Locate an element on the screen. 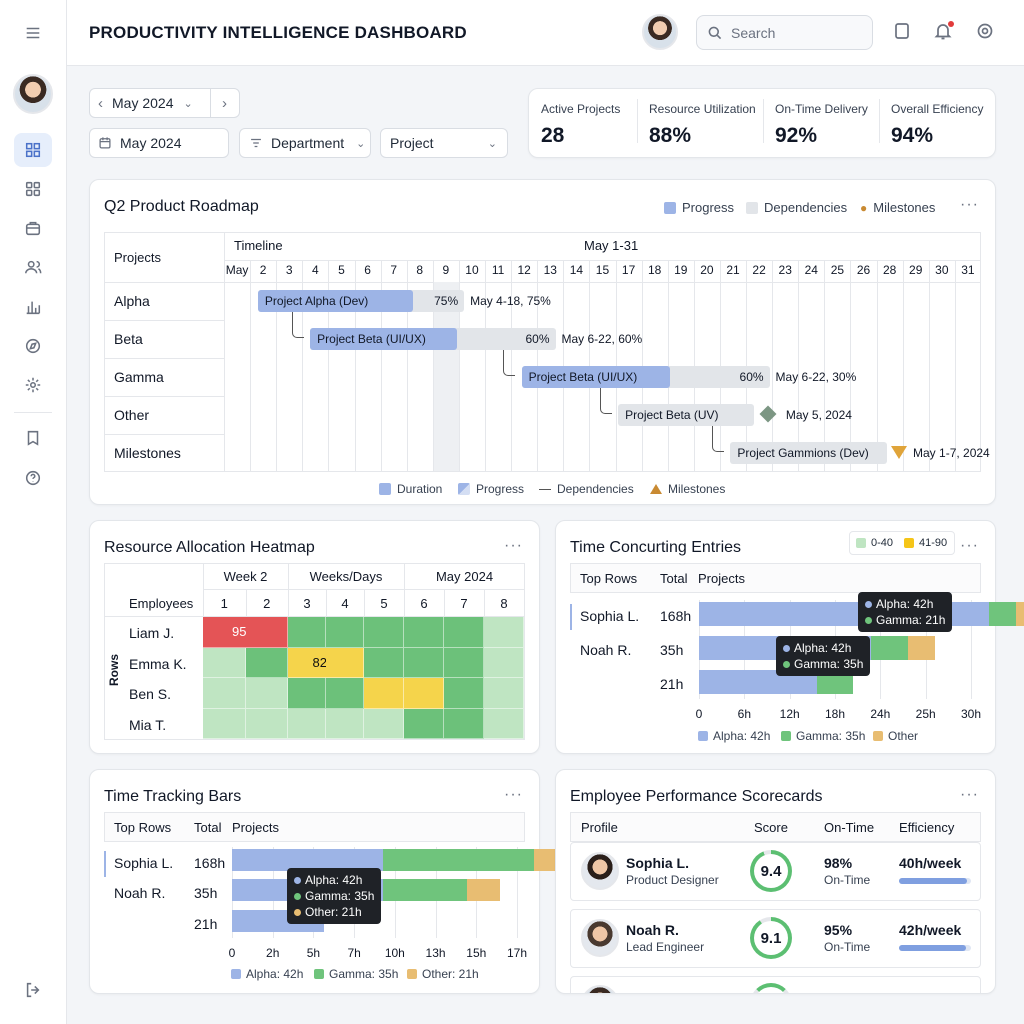 This screenshot has width=1024, height=1024. row-divider is located at coordinates (164, 320).